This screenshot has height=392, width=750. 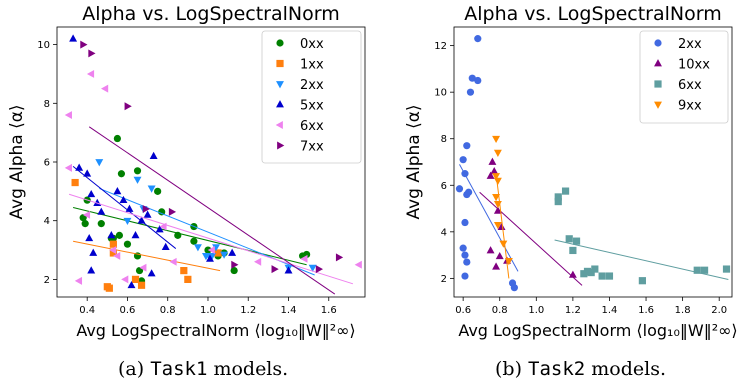 What do you see at coordinates (215, 330) in the screenshot?
I see `x-axis-label: Avg LogSpectralNorm ⟨log₁₀‖W‖²∞⟩` at bounding box center [215, 330].